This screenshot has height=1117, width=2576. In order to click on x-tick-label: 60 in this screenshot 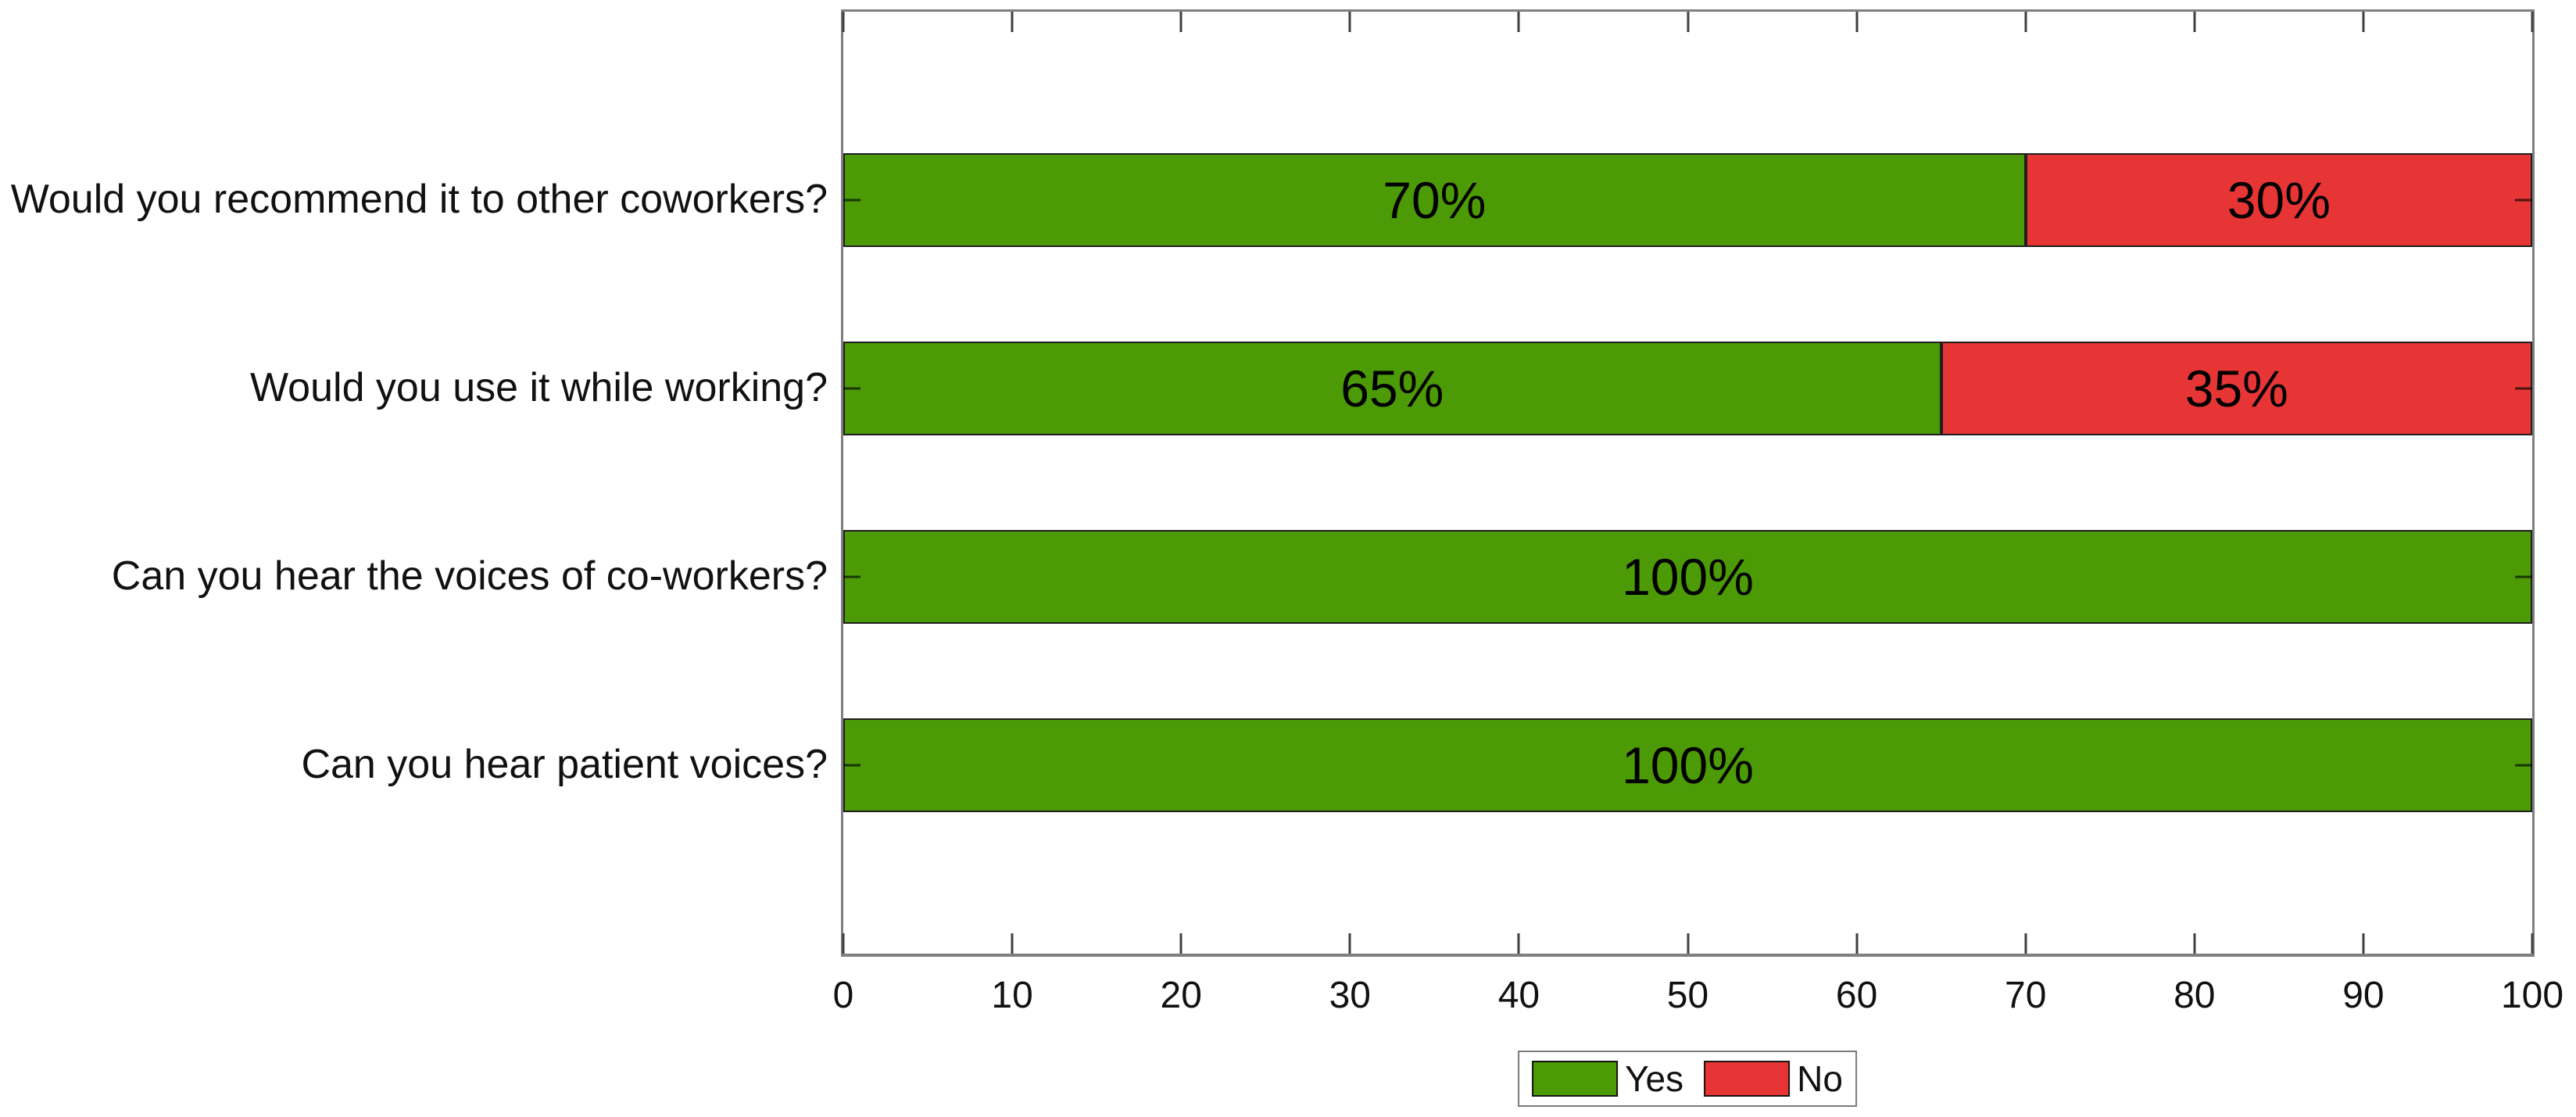, I will do `click(1856, 995)`.